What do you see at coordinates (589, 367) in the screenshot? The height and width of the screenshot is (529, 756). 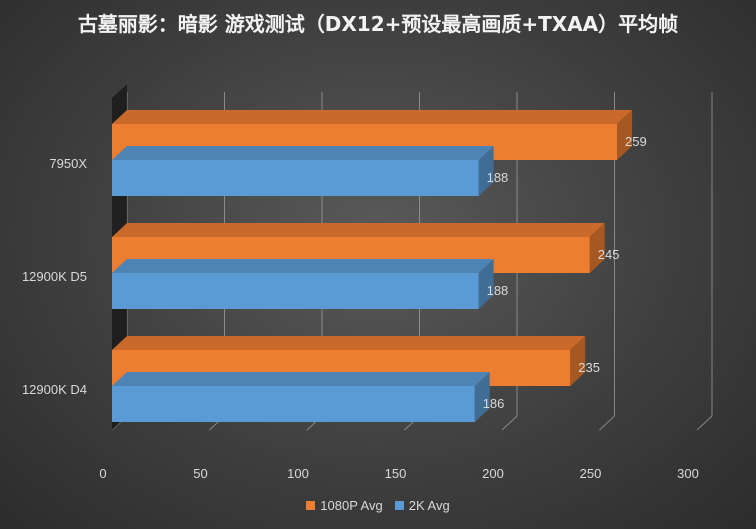 I see `data-label: 235` at bounding box center [589, 367].